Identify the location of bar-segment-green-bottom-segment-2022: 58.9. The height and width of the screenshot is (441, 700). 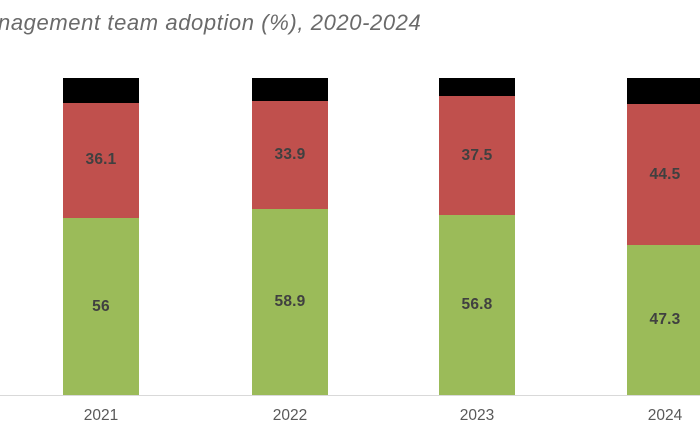
(290, 302).